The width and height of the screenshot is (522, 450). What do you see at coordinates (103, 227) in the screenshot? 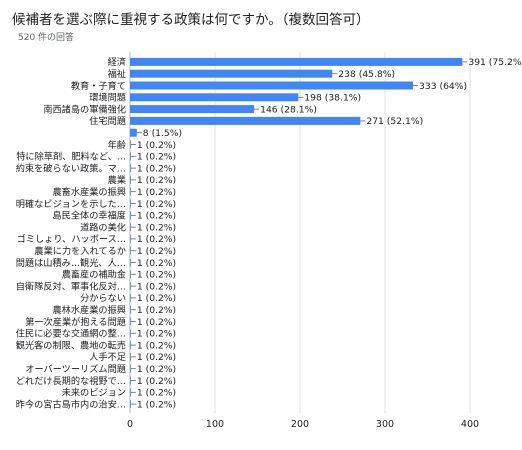
I see `category-label: 道路の美化` at bounding box center [103, 227].